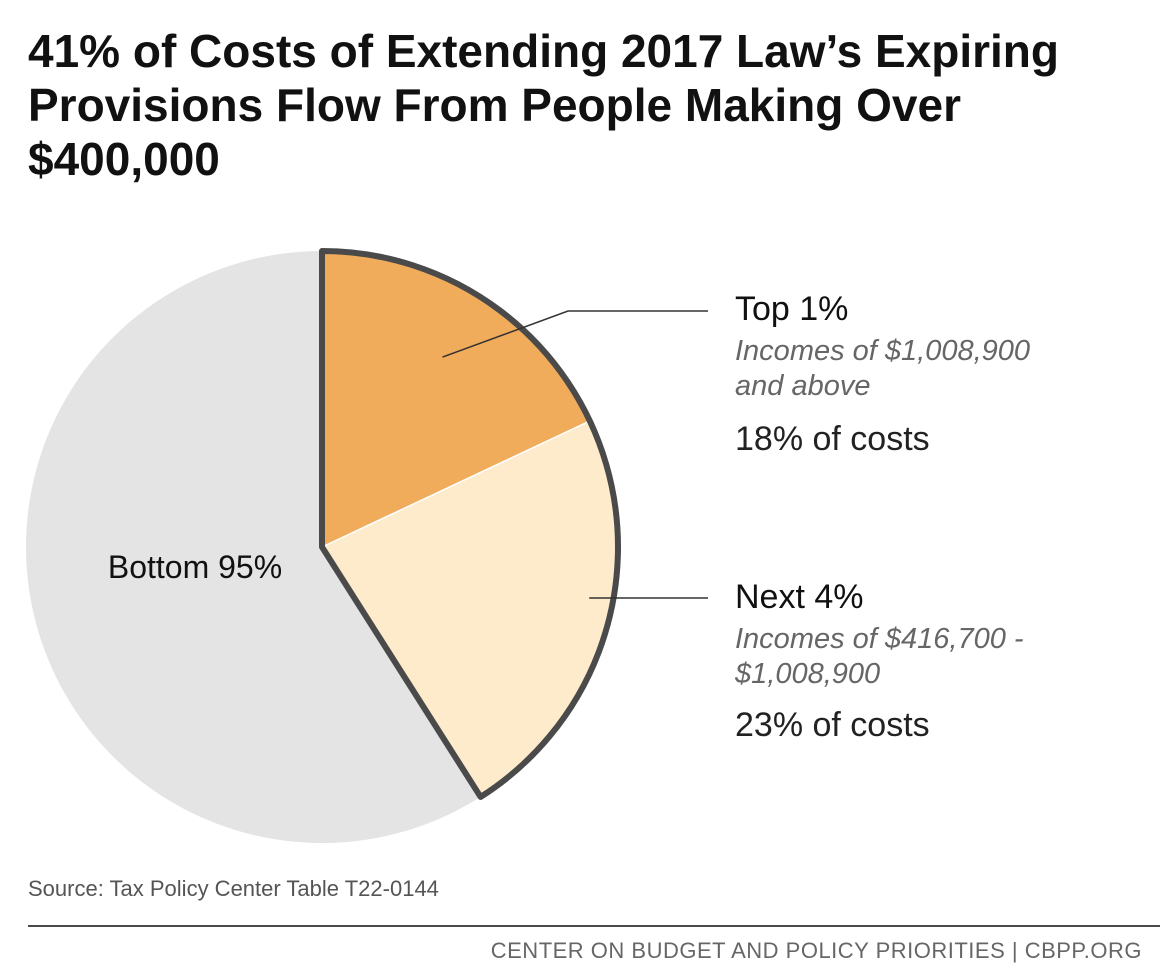  What do you see at coordinates (883, 368) in the screenshot?
I see `legend-top1-description: Incomes of $1,008,900 and above` at bounding box center [883, 368].